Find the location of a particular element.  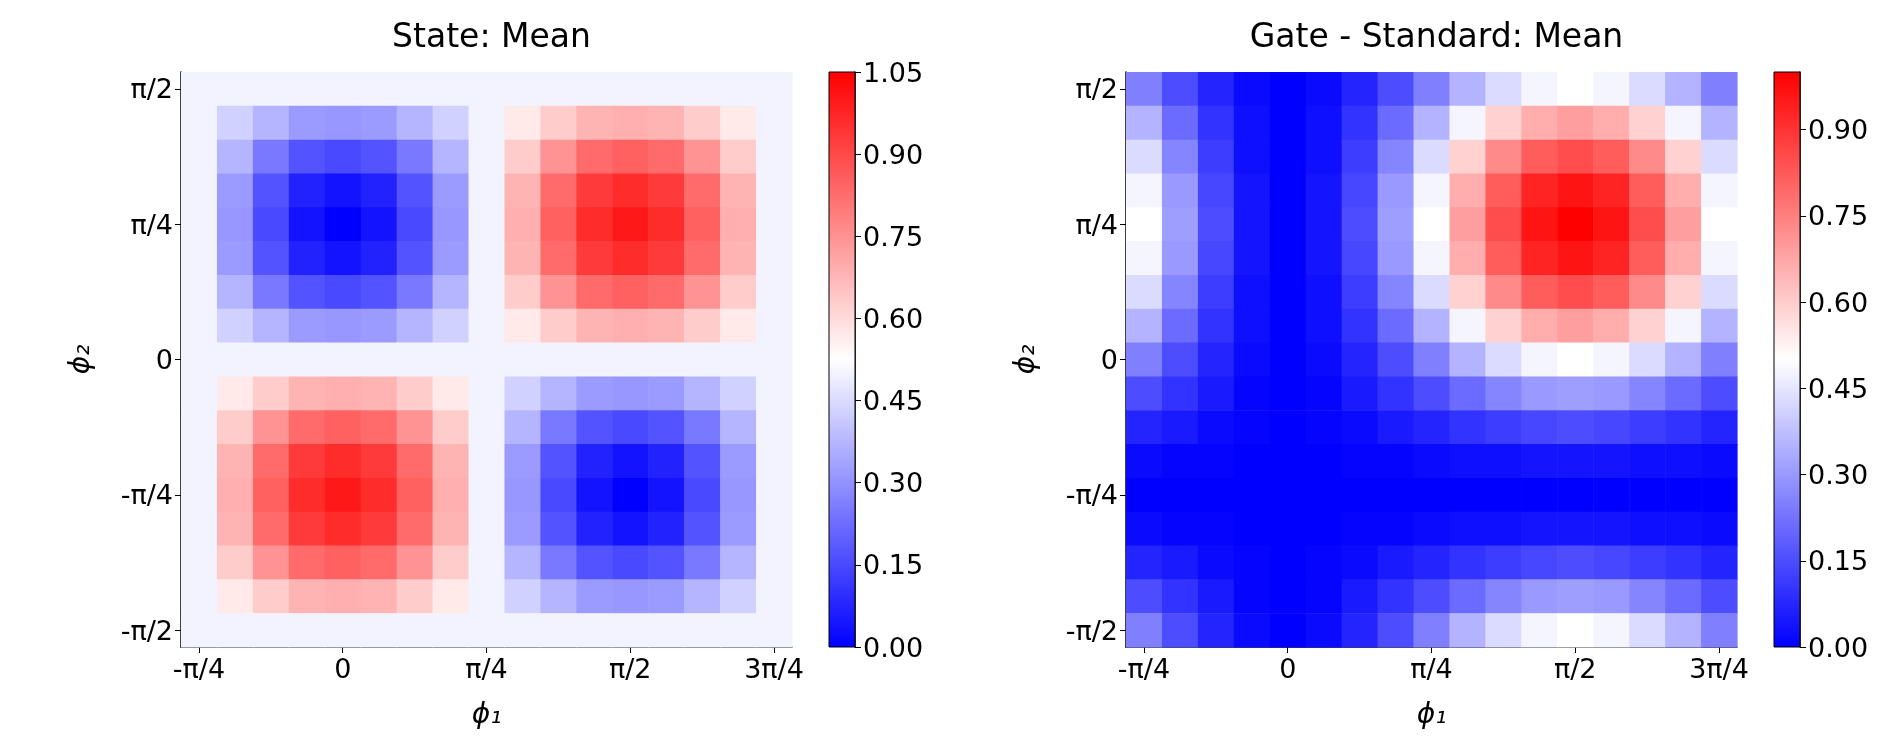

chart-title: State: Mean is located at coordinates (491, 35).